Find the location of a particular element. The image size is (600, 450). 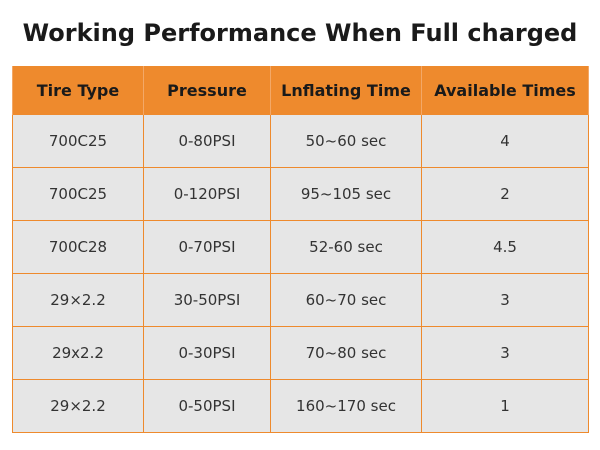

cell-inflating-time: 52-60 sec is located at coordinates (346, 247).